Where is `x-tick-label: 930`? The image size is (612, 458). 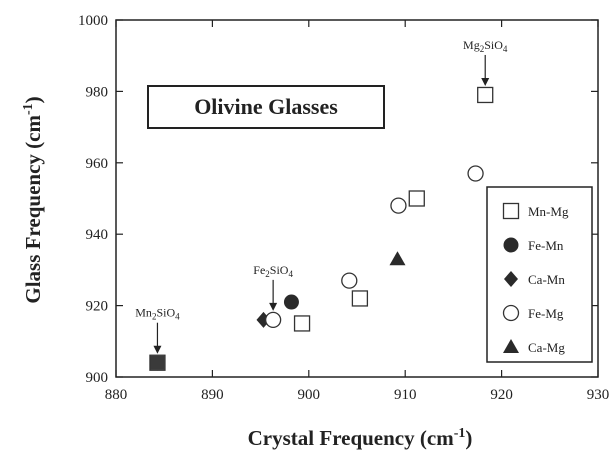
x-tick-label: 930 is located at coordinates (598, 395).